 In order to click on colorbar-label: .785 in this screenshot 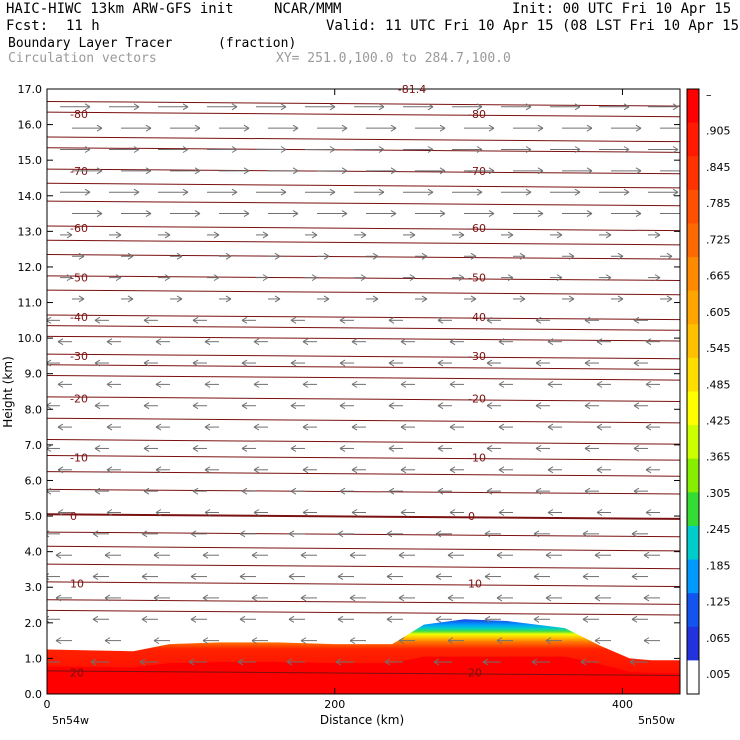, I will do `click(718, 203)`.